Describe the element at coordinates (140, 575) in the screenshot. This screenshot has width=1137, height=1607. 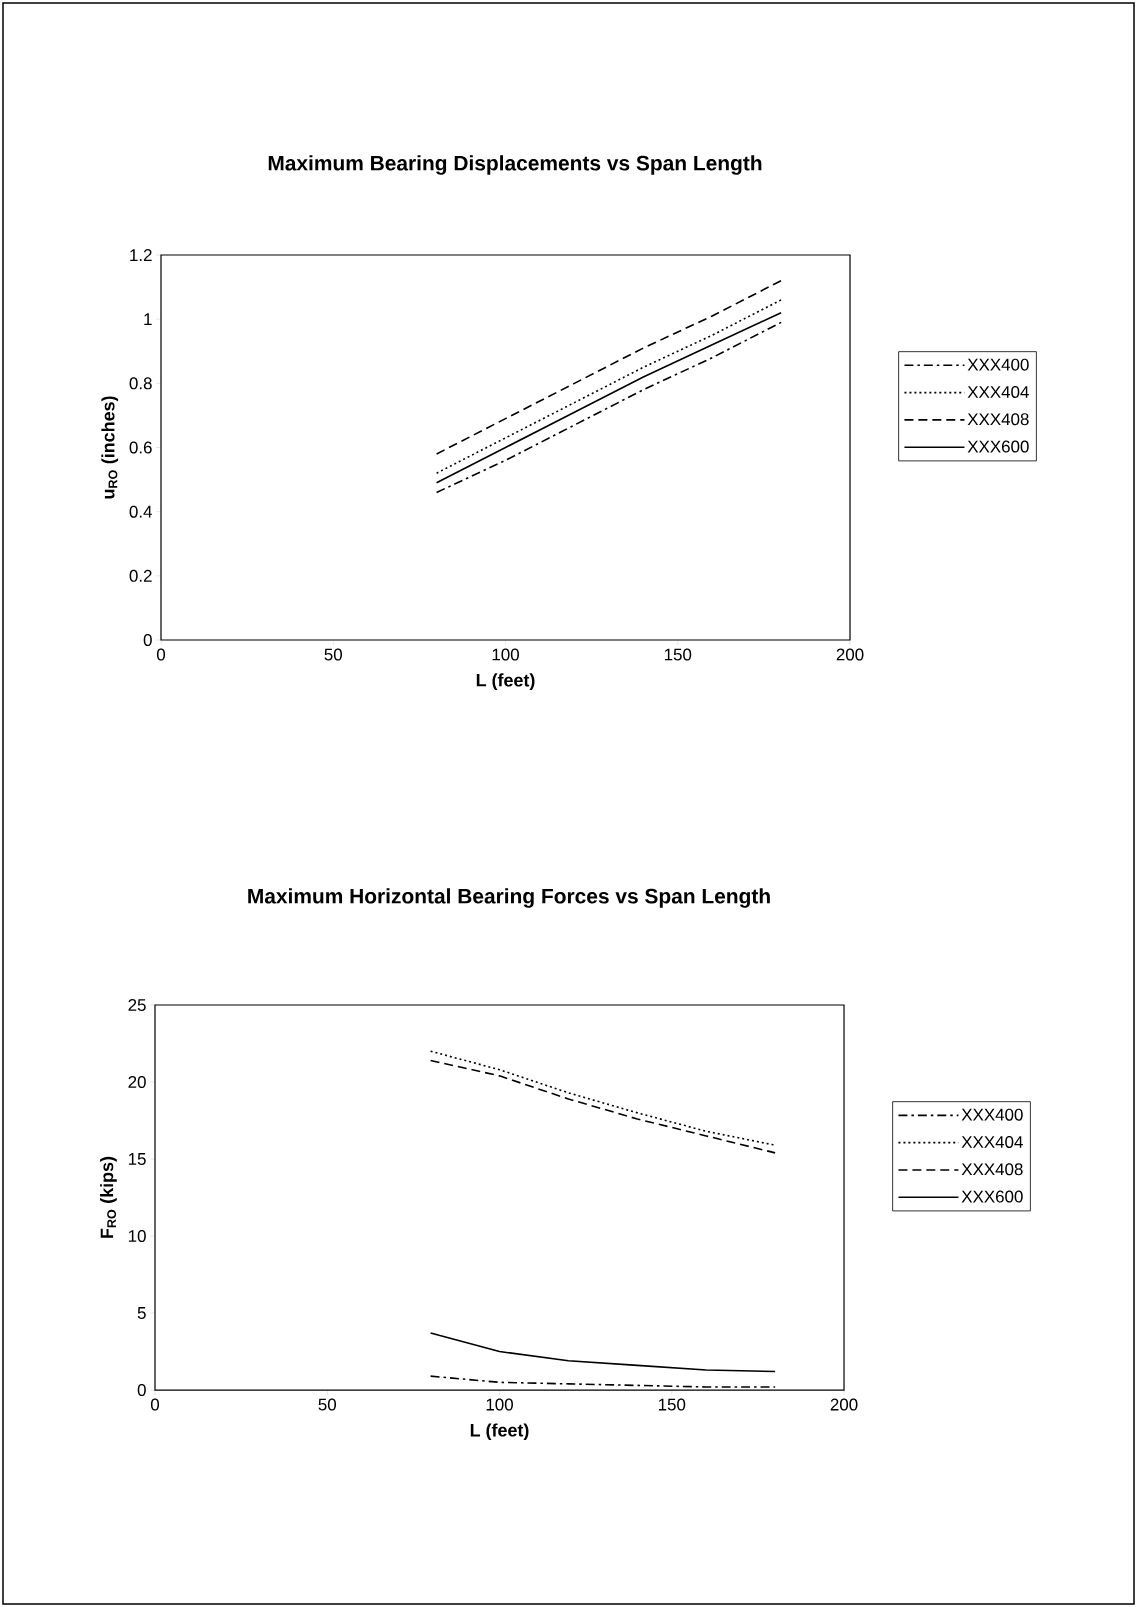
I see `y-tick-label: 0.2` at that location.